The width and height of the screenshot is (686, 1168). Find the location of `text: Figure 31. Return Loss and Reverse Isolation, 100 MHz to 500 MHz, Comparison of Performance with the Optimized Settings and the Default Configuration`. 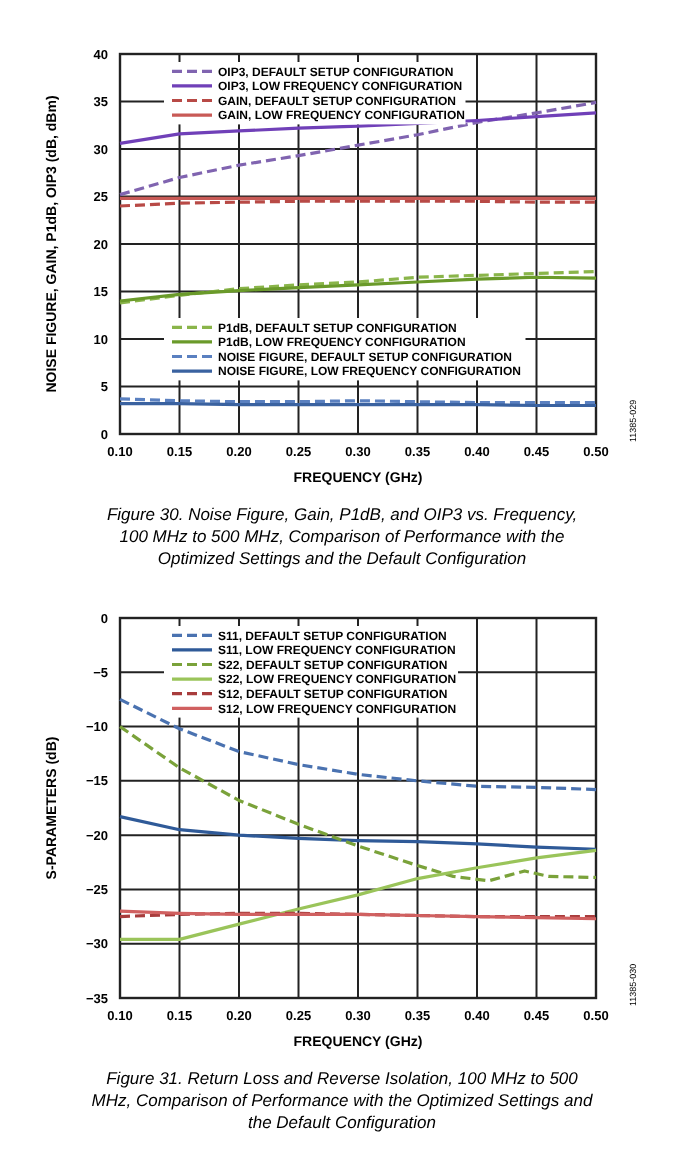

text: Figure 31. Return Loss and Reverse Isolation, 100 MHz to 500 MHz, Comparison of Performance with the Optimized Settings and the Default Configuration is located at coordinates (342, 1100).